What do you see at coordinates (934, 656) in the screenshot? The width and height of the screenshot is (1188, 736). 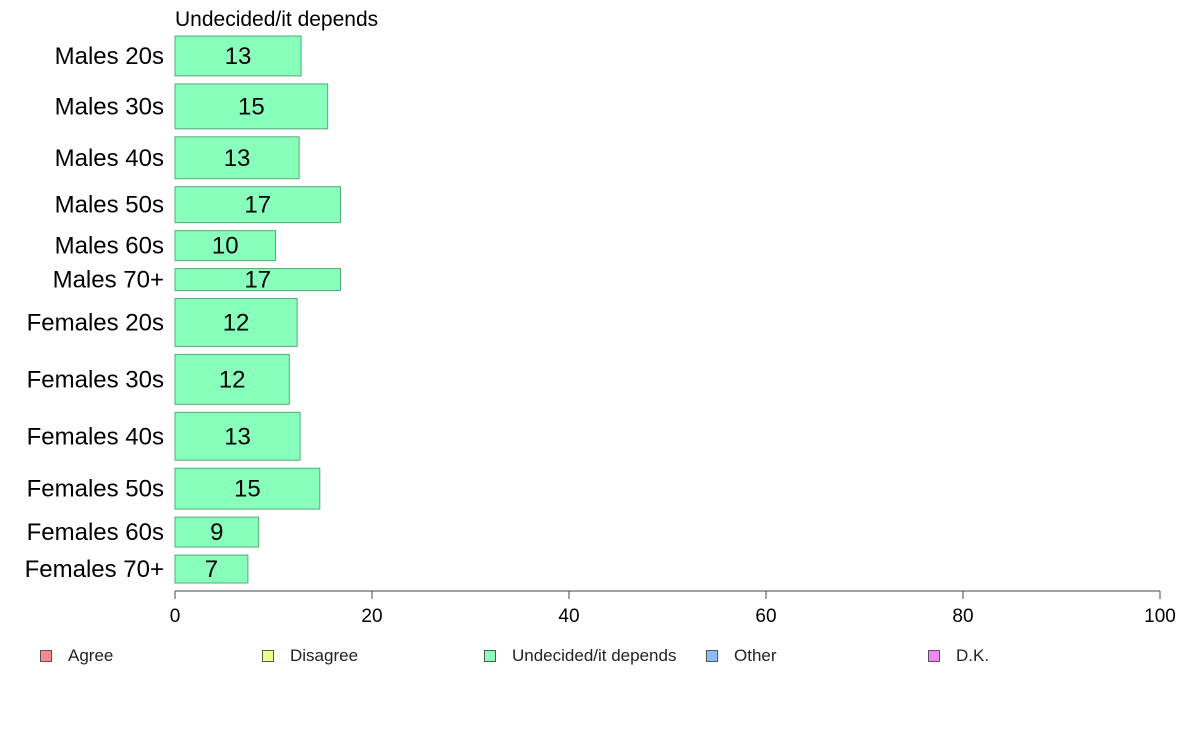 I see `legend-swatch-dk` at bounding box center [934, 656].